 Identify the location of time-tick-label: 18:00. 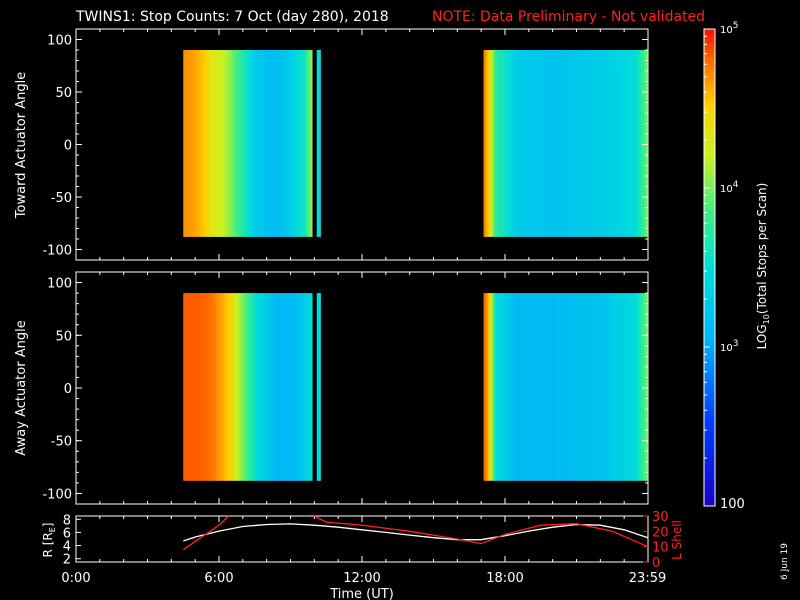
(504, 578).